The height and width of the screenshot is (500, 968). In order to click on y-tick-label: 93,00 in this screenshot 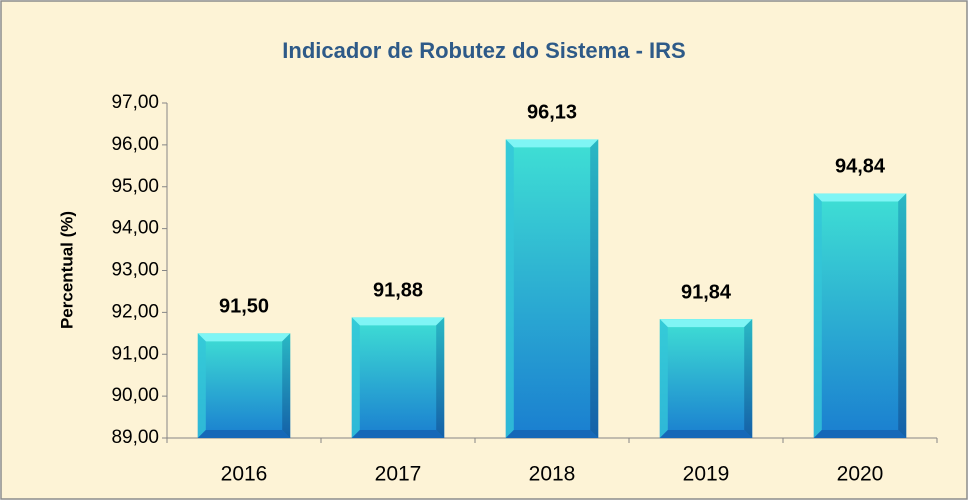, I will do `click(135, 270)`.